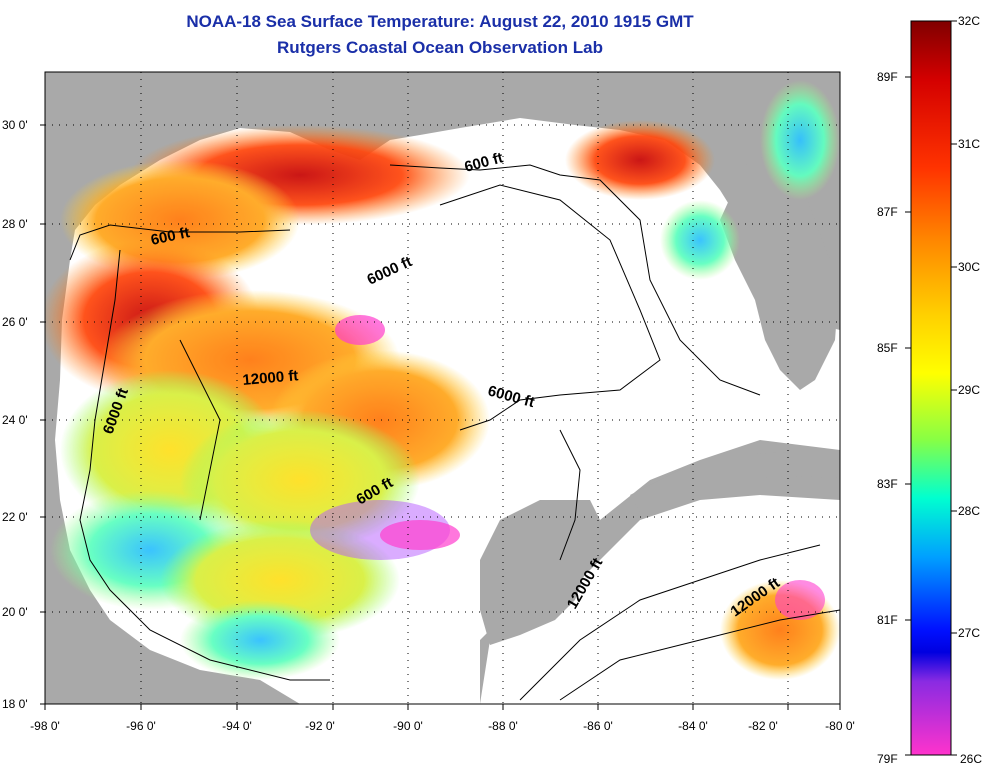 This screenshot has height=770, width=992. Describe the element at coordinates (969, 144) in the screenshot. I see `colorbar-c-label: 31C` at that location.